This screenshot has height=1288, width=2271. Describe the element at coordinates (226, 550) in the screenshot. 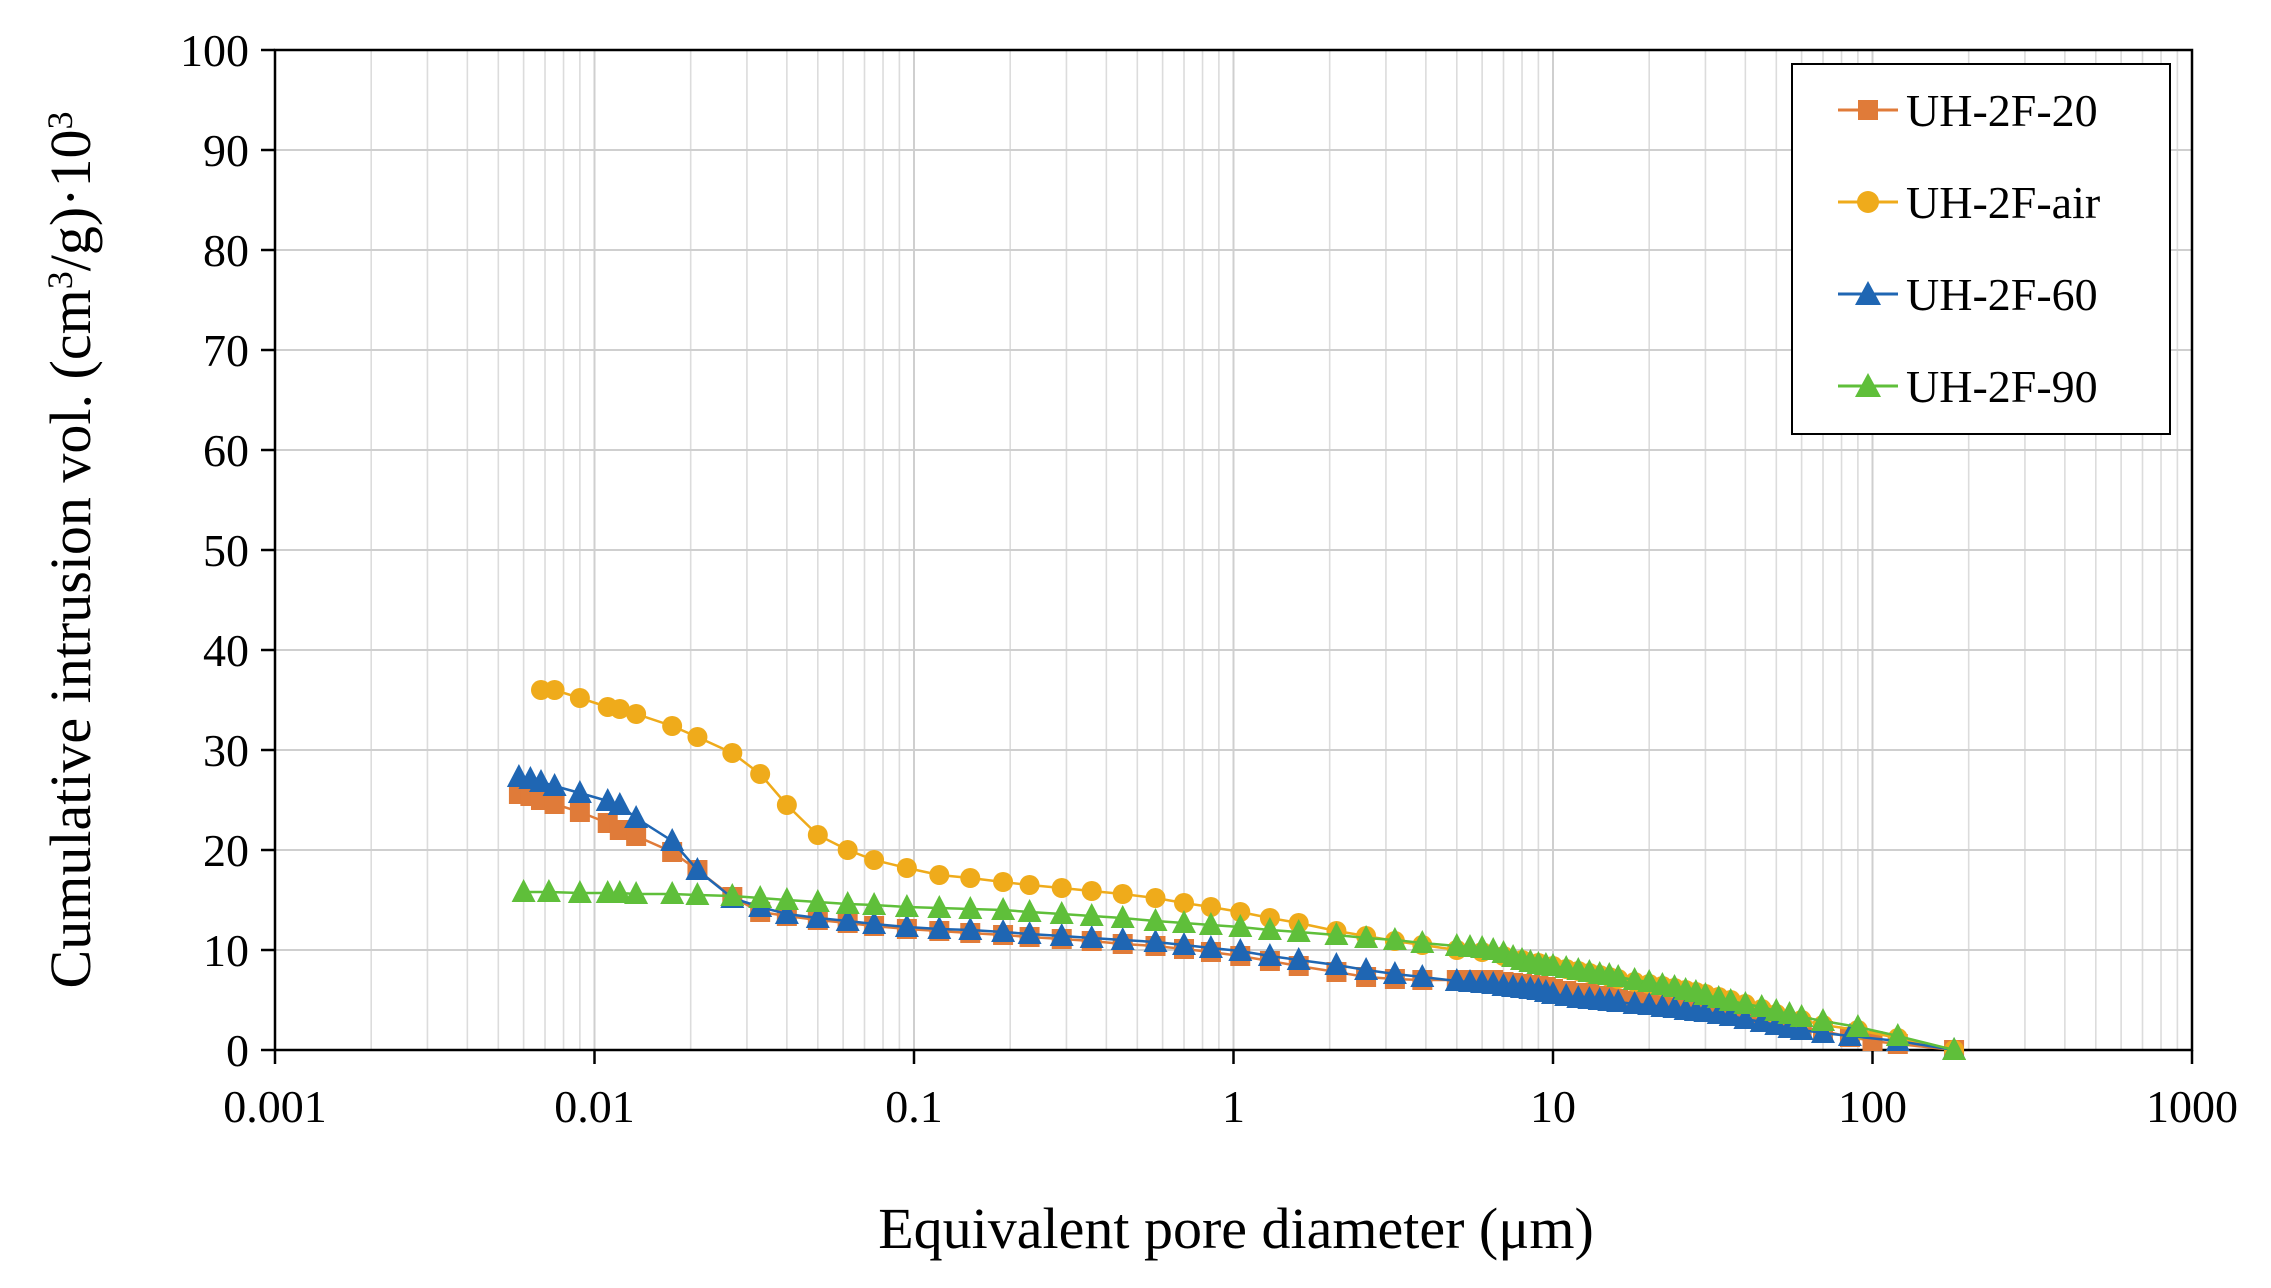

I see `y-tick-label: 50` at that location.